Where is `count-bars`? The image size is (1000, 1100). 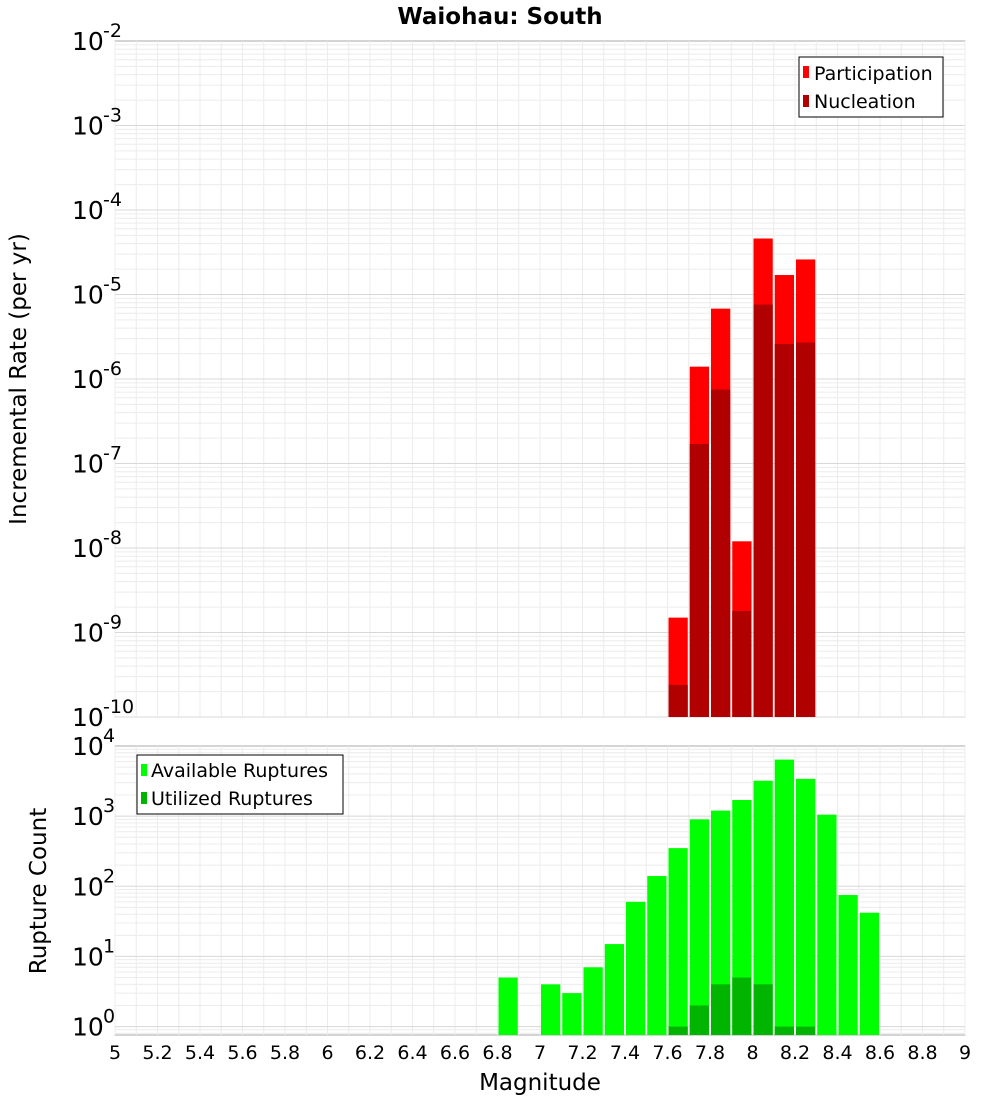 count-bars is located at coordinates (688, 897).